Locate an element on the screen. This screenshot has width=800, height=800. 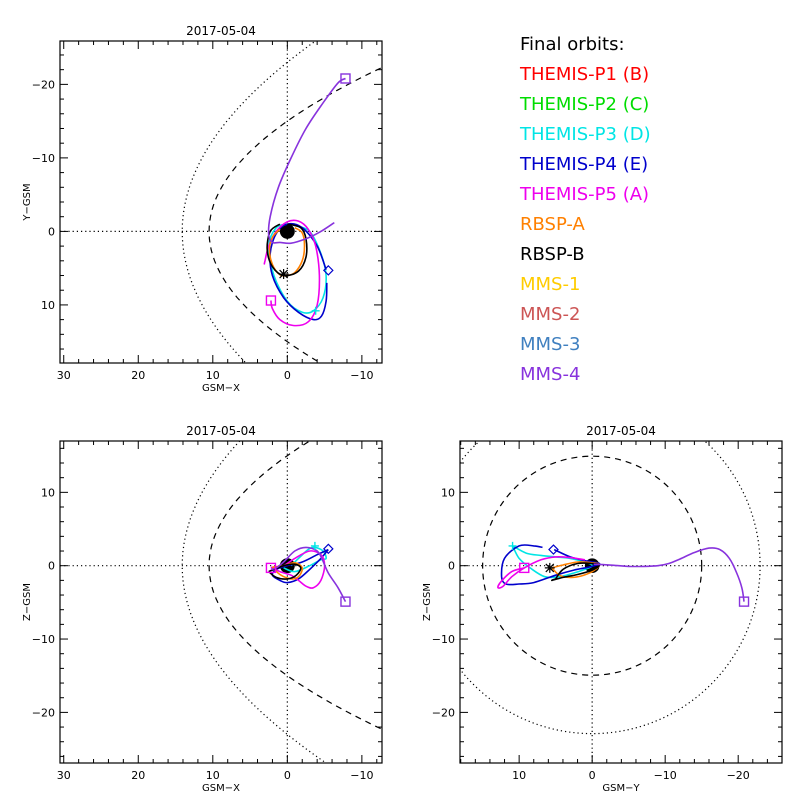
earth-icon is located at coordinates (287, 231).